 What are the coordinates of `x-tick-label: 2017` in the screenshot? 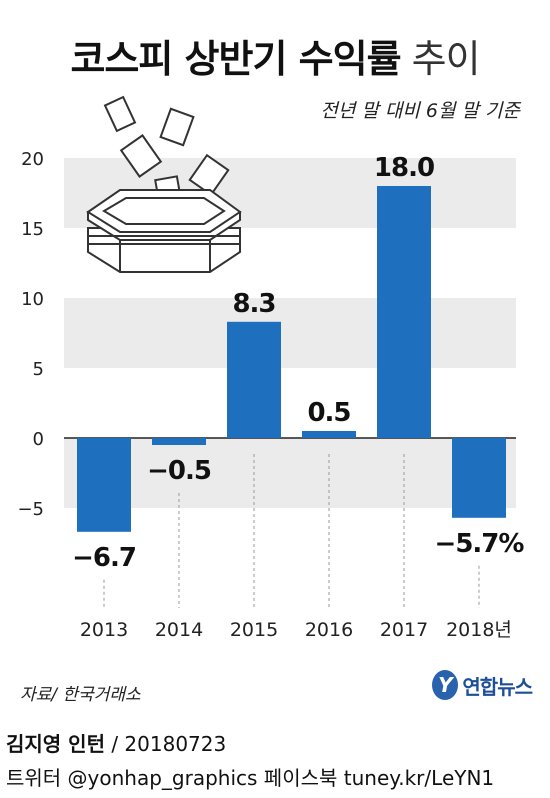 It's located at (404, 630).